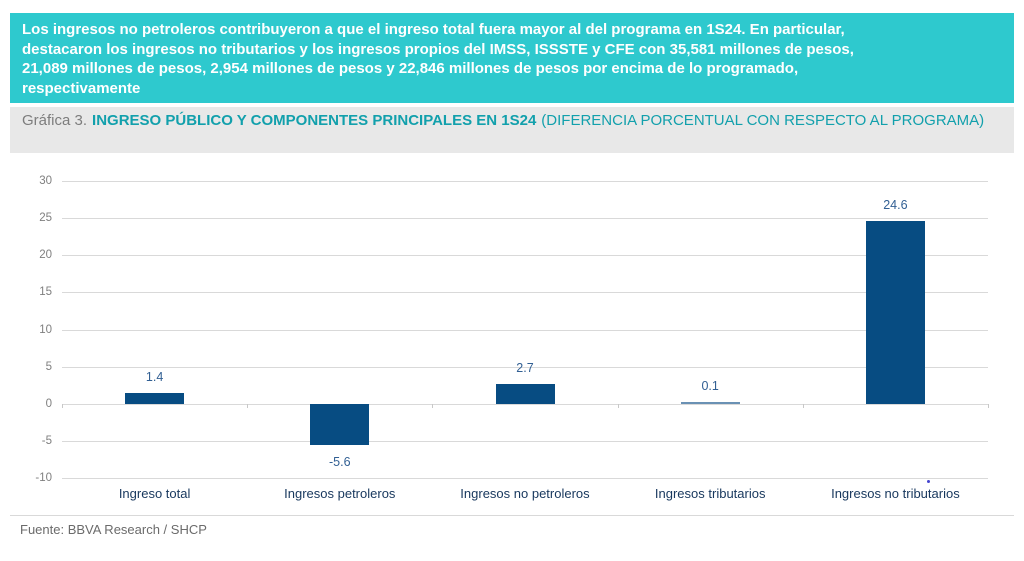  I want to click on footer-divider, so click(512, 515).